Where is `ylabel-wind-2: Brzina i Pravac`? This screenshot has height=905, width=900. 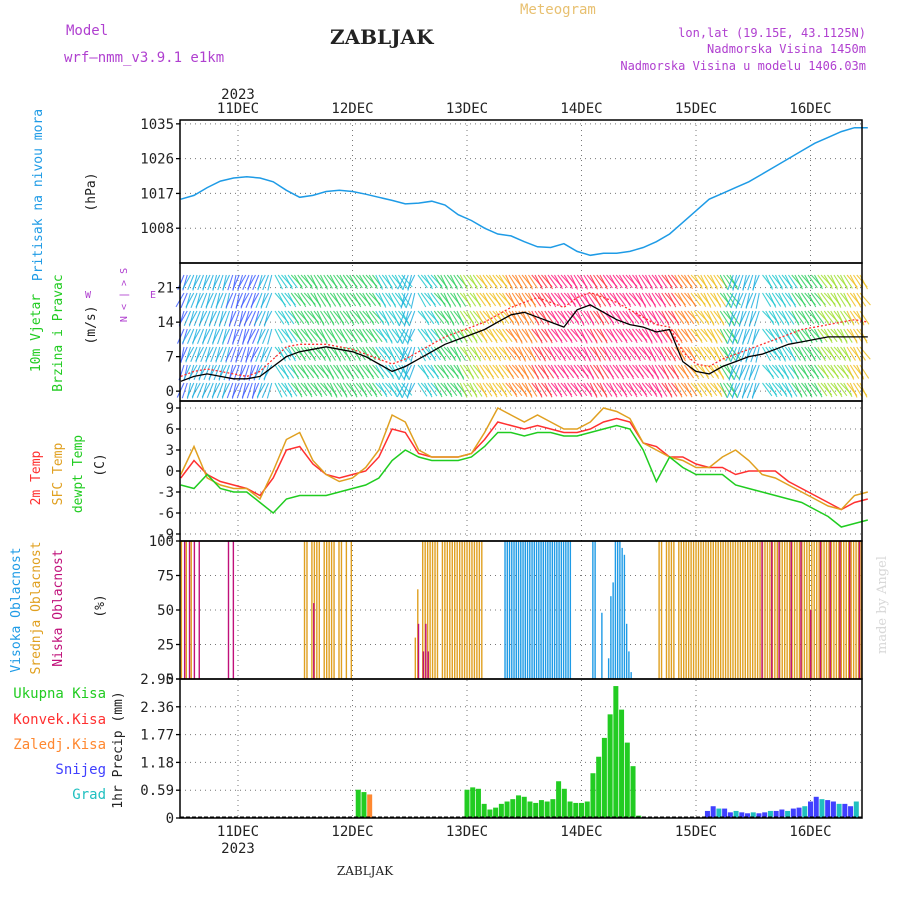
ylabel-wind-2: Brzina i Pravac is located at coordinates (58, 332).